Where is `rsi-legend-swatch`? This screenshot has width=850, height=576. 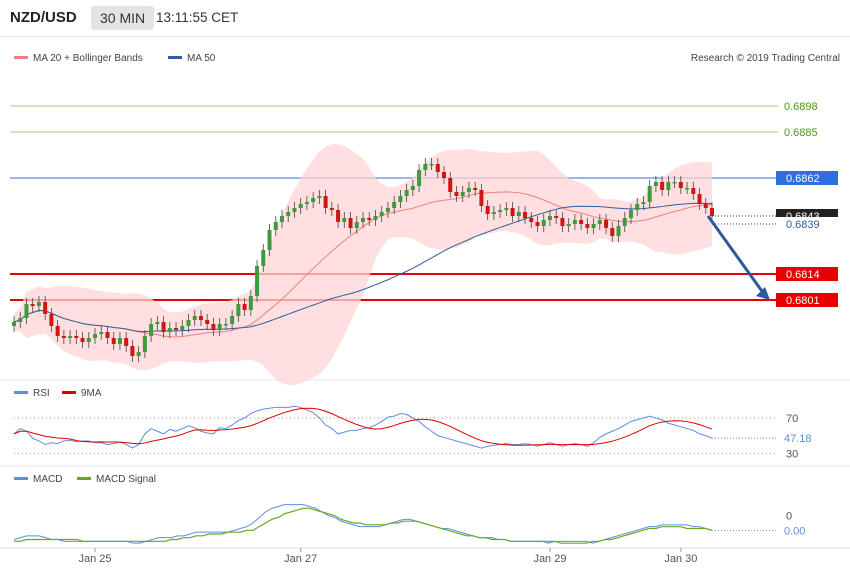 rsi-legend-swatch is located at coordinates (21, 392).